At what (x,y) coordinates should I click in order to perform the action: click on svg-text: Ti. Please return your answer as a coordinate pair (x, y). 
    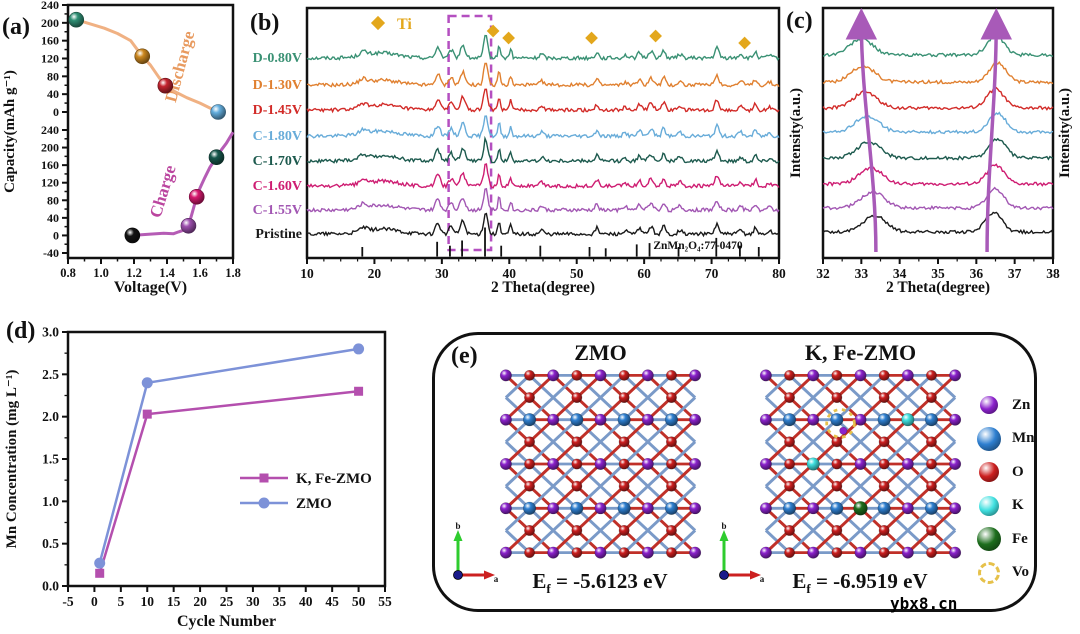
    Looking at the image, I should click on (404, 24).